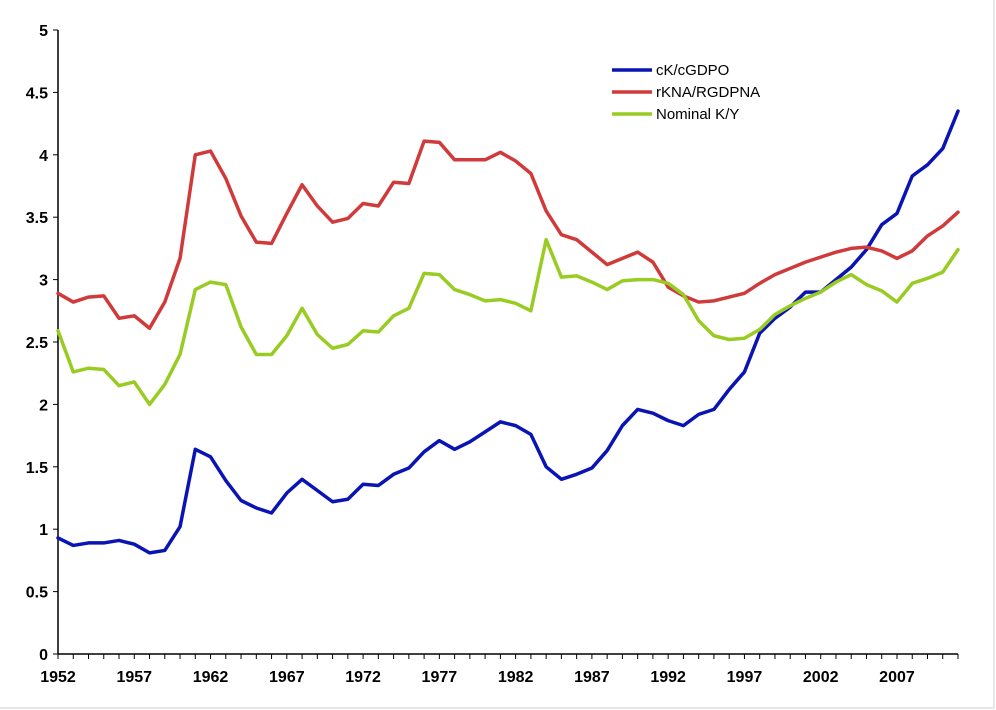 The width and height of the screenshot is (996, 710). Describe the element at coordinates (363, 677) in the screenshot. I see `x-tick-label: 1972` at that location.